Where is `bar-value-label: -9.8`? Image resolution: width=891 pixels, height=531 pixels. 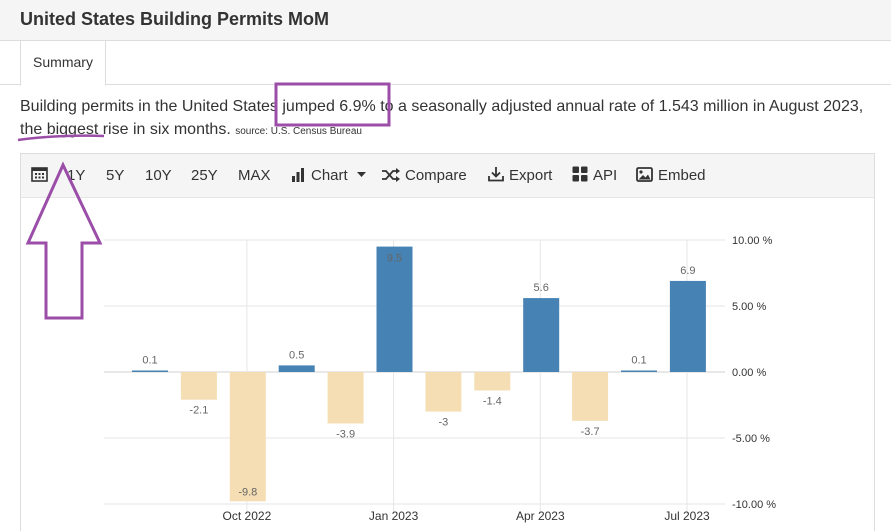
bar-value-label: -9.8 is located at coordinates (247, 492).